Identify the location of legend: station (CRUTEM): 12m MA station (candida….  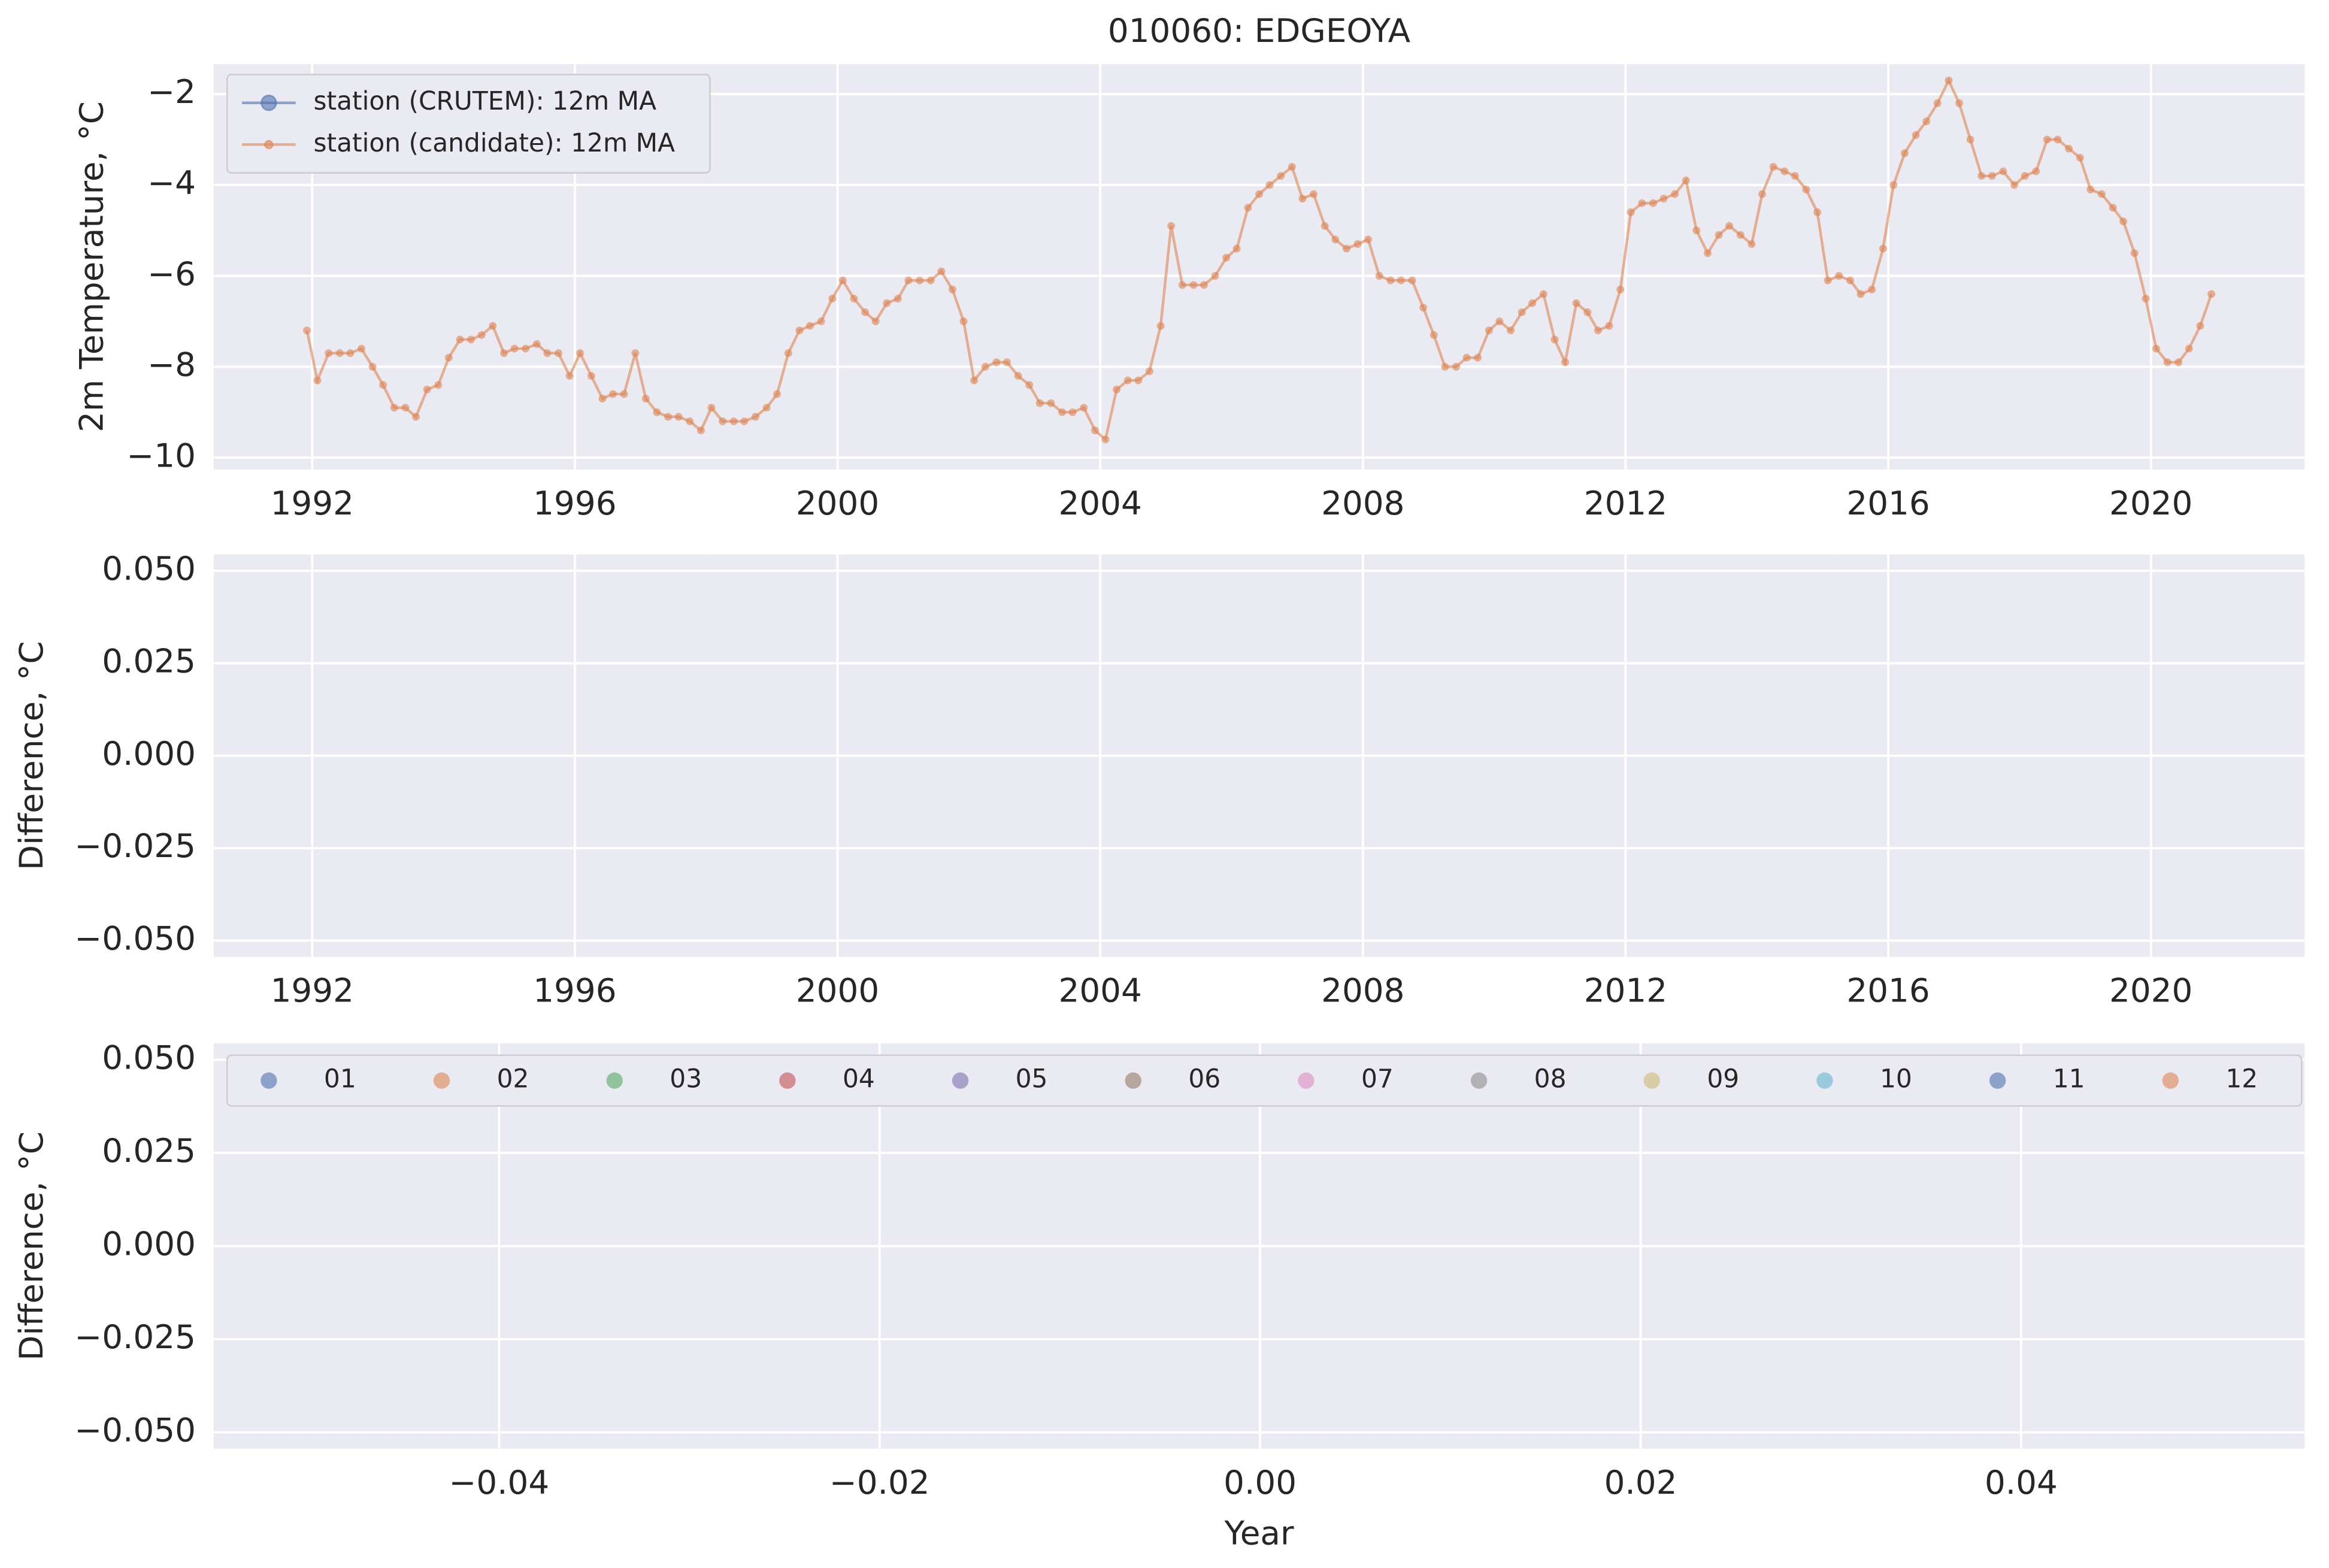
(468, 124).